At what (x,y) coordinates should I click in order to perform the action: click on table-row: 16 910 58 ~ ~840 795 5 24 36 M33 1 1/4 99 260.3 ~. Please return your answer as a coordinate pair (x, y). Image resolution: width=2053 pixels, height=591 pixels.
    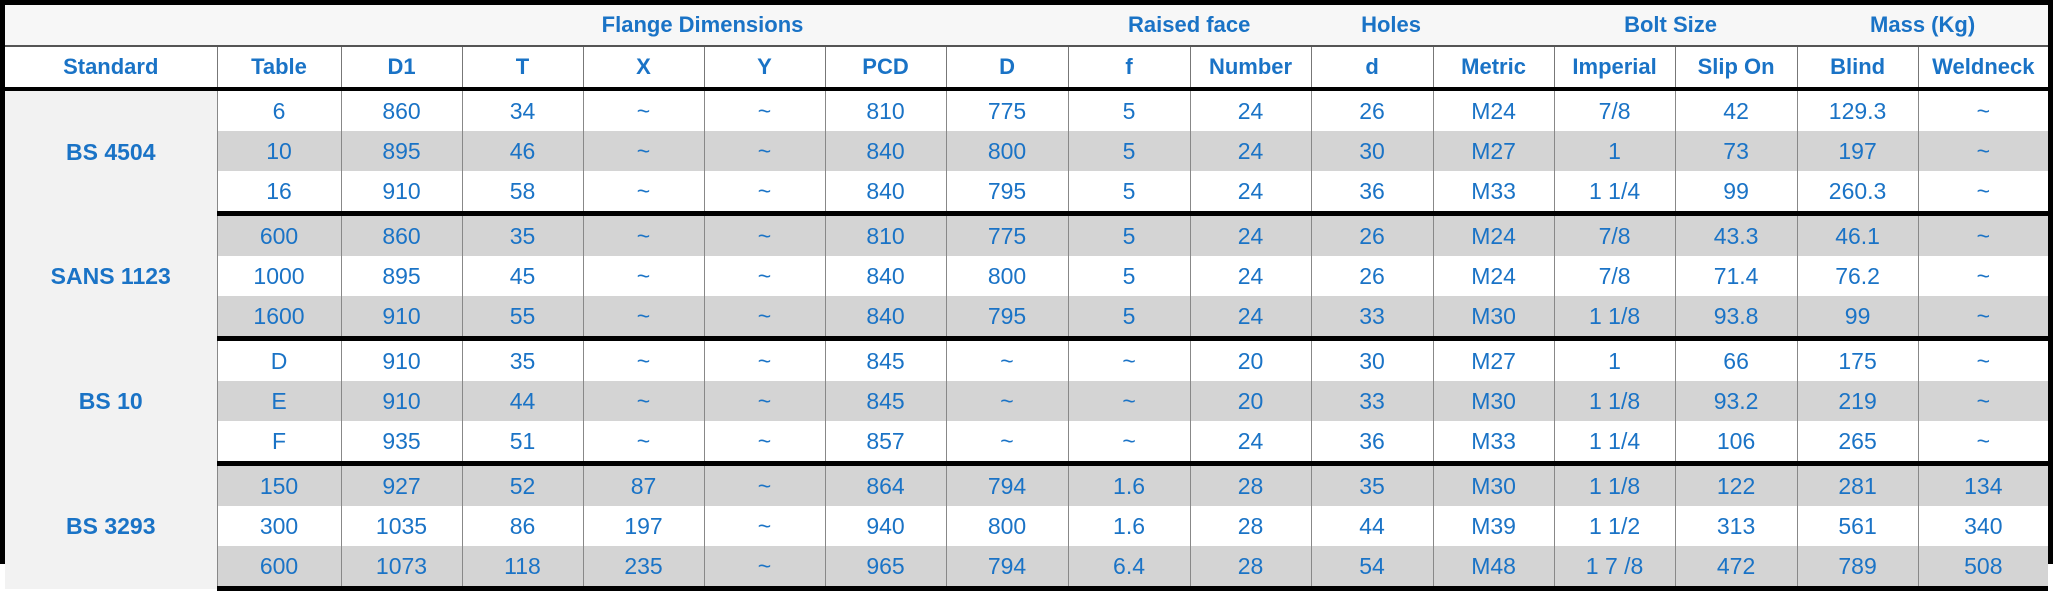
    Looking at the image, I should click on (1027, 193).